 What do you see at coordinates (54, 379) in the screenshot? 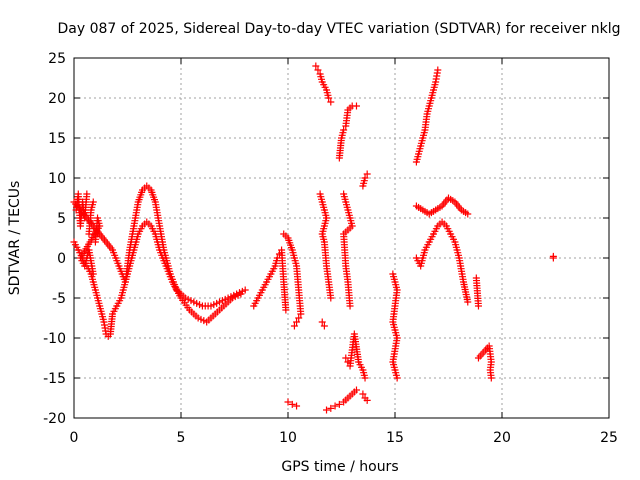
I see `y-tick-label: -15` at bounding box center [54, 379].